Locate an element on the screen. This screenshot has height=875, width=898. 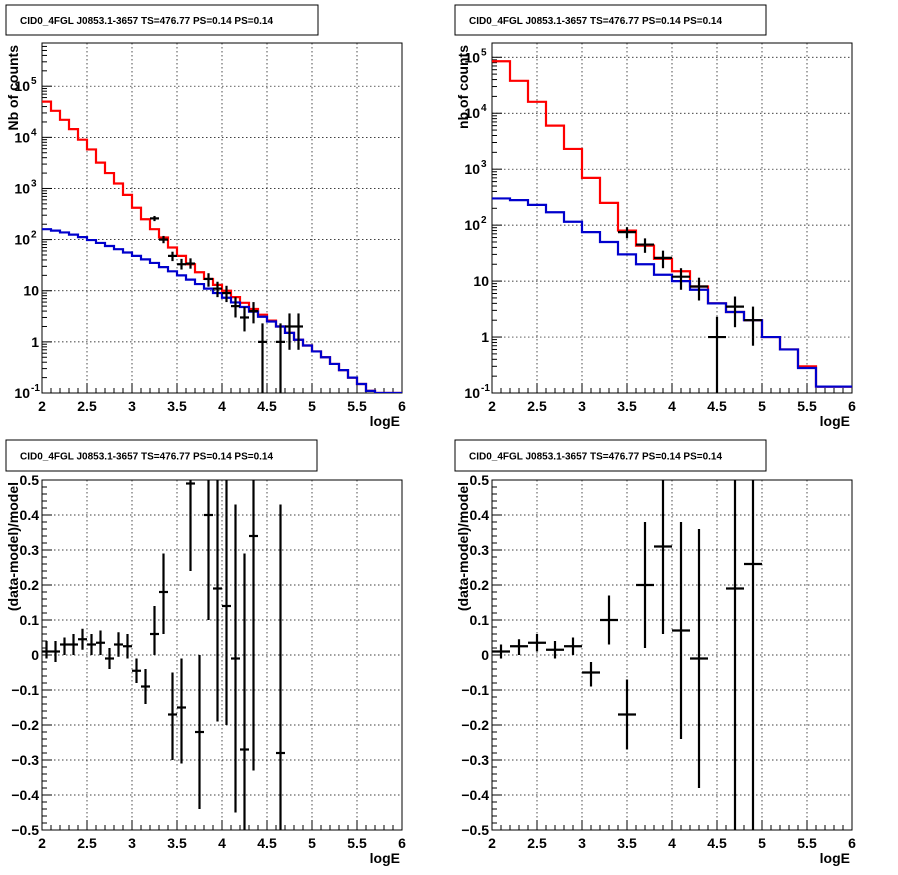
y-tick-label: 0.1 is located at coordinates (480, 620).